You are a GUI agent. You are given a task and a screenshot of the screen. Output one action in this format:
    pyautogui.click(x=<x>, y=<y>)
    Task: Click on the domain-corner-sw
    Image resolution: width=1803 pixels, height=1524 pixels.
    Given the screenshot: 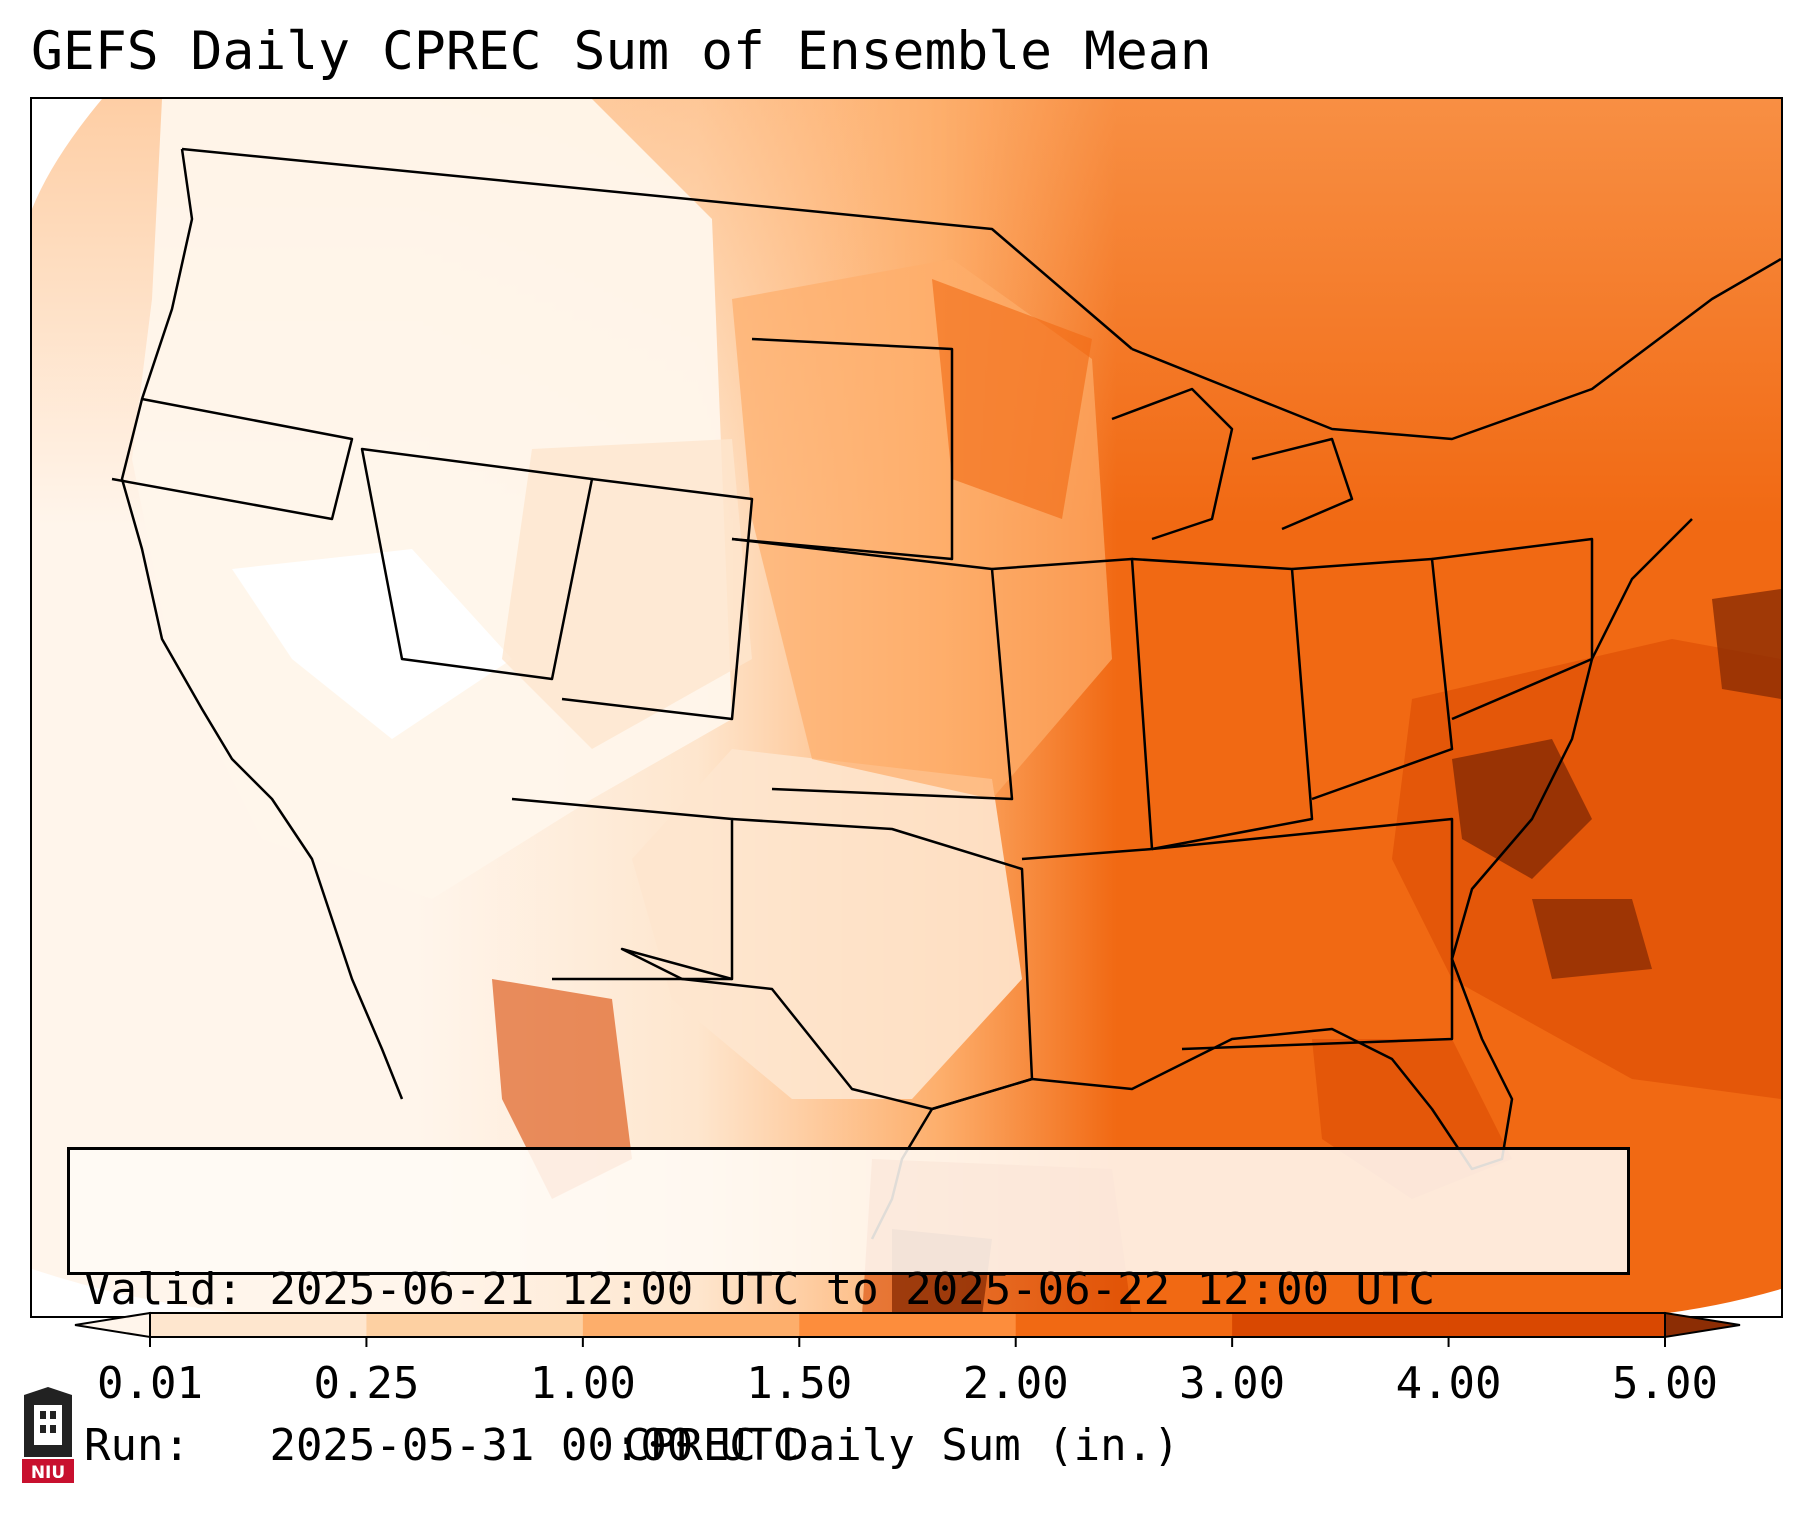 What is the action you would take?
    pyautogui.click(x=157, y=1292)
    